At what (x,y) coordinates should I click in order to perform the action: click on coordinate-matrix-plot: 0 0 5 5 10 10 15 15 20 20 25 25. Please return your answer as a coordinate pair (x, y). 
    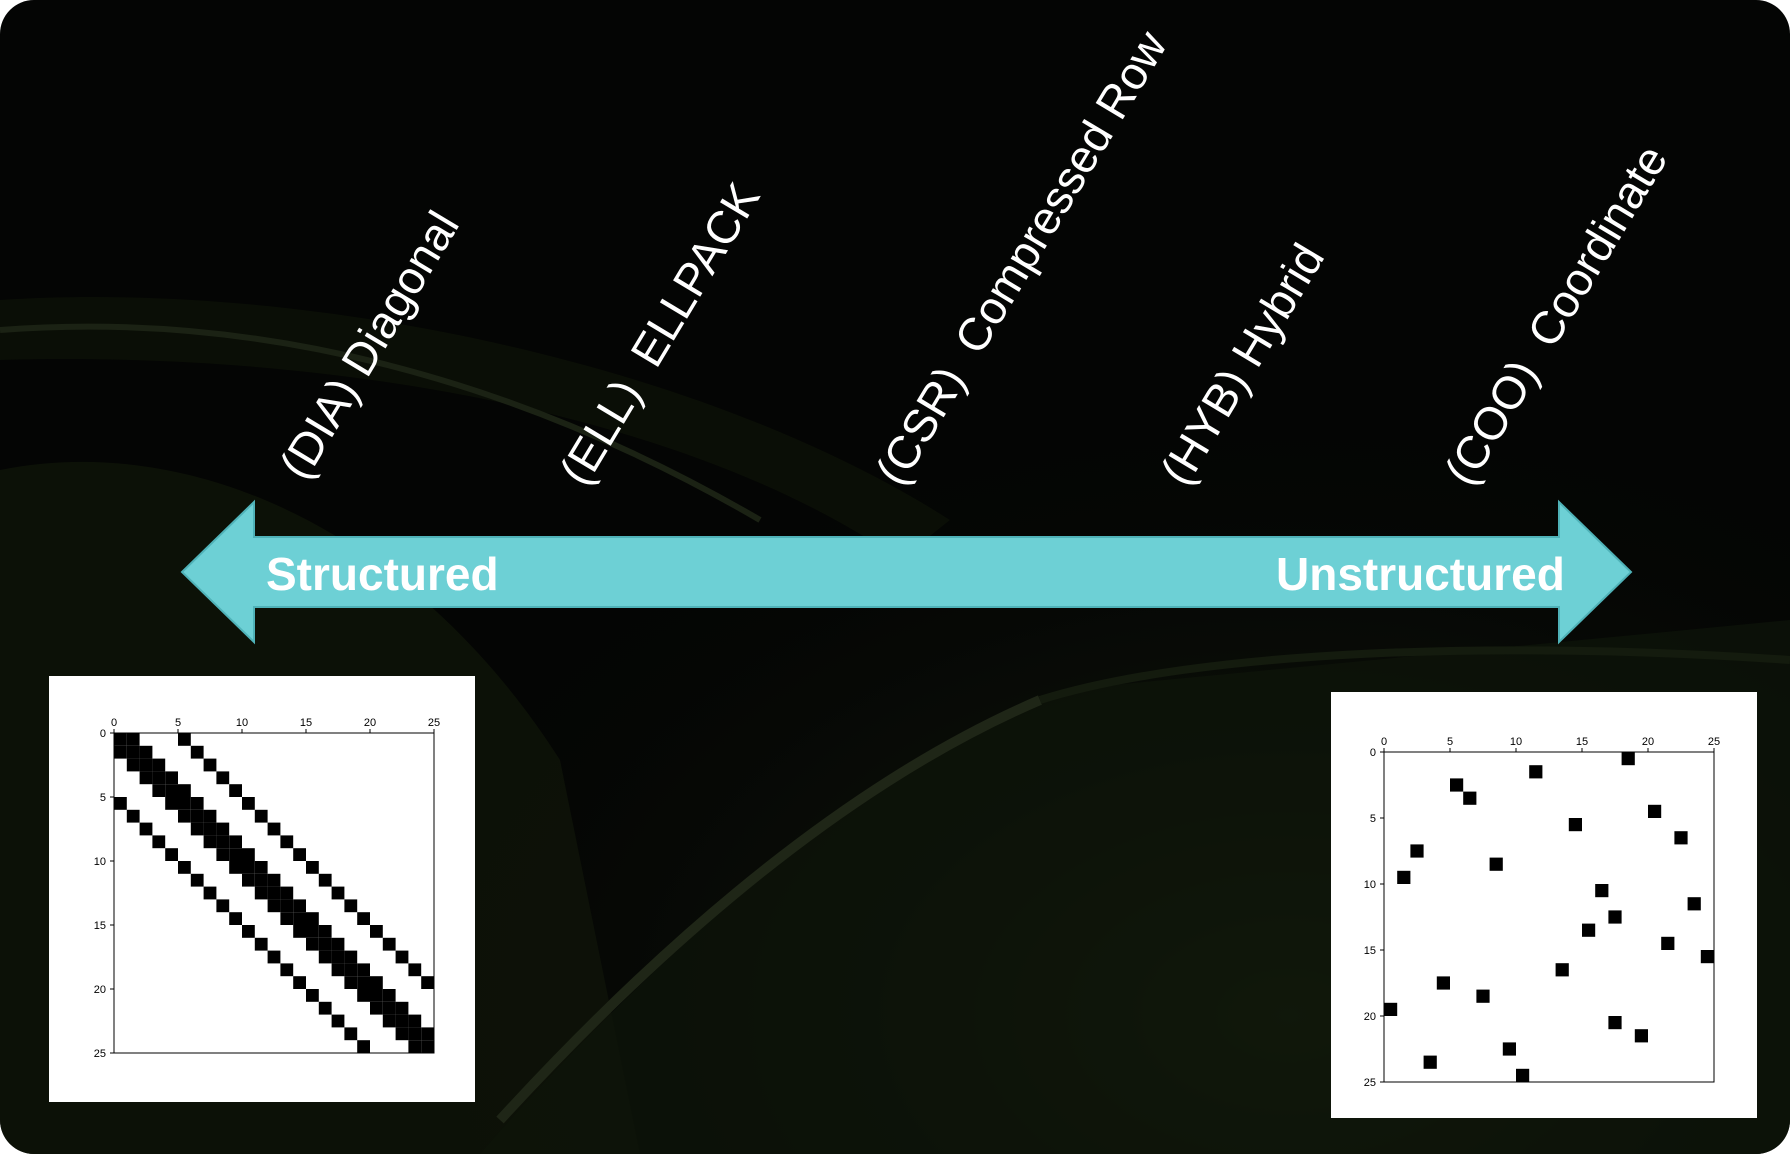
    Looking at the image, I should click on (1544, 905).